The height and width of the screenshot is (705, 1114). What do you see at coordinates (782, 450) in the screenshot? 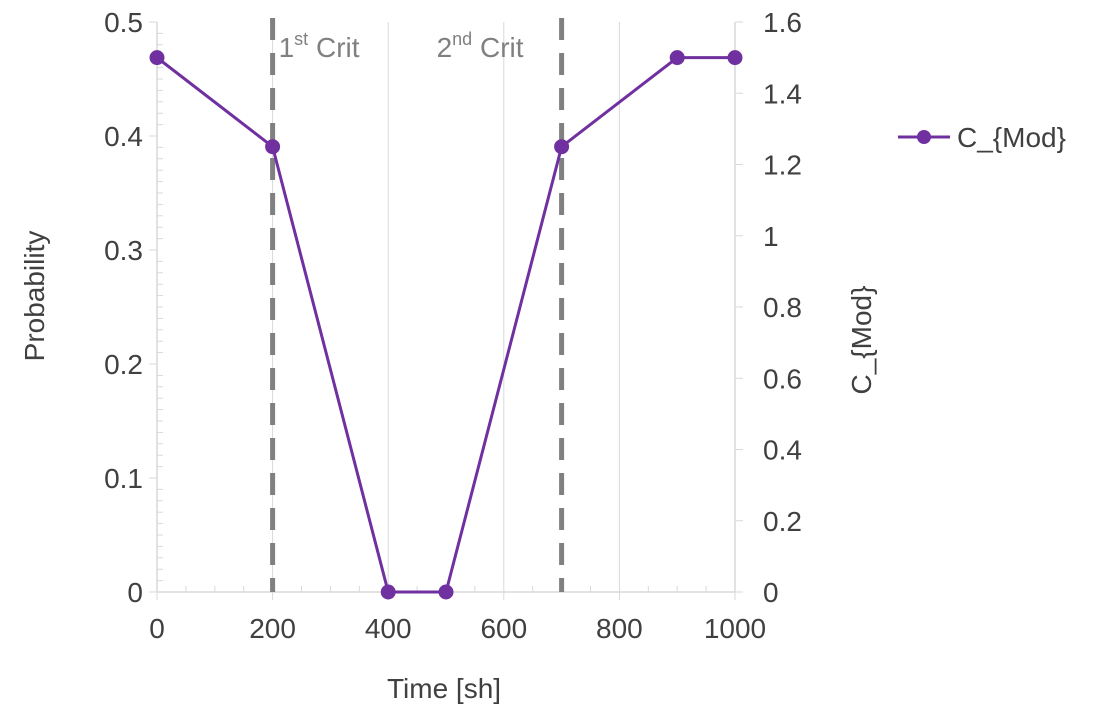
I see `y2-tick-label: 0.4` at bounding box center [782, 450].